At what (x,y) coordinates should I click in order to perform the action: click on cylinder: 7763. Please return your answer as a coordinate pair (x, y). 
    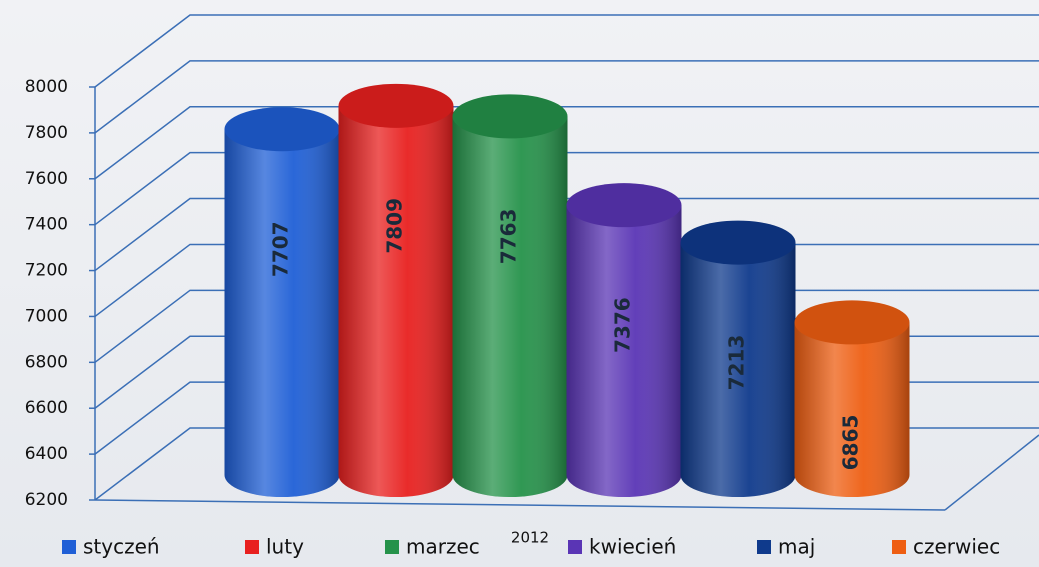
    Looking at the image, I should click on (510, 296).